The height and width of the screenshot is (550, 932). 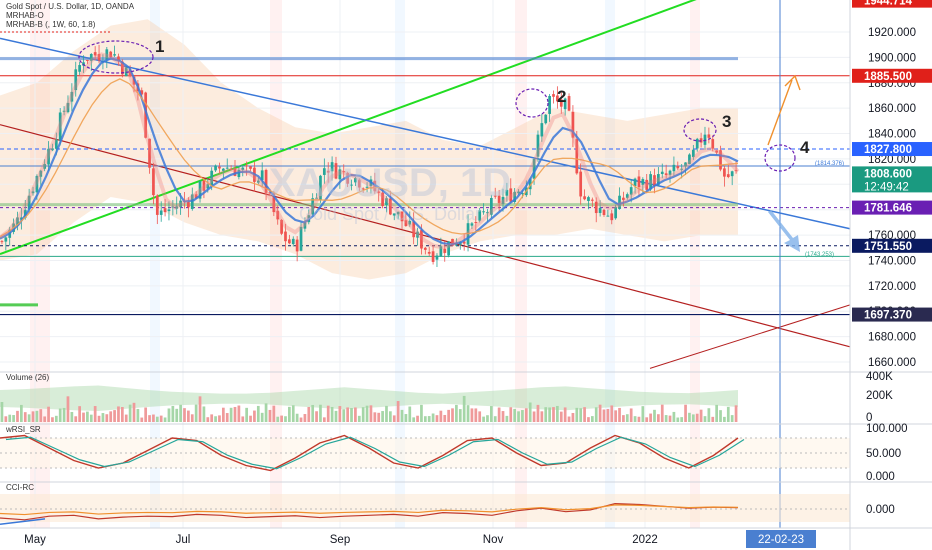 I want to click on chart-title: Gold Spot / U.S. Dollar, 1D, OANDA, so click(x=70, y=6).